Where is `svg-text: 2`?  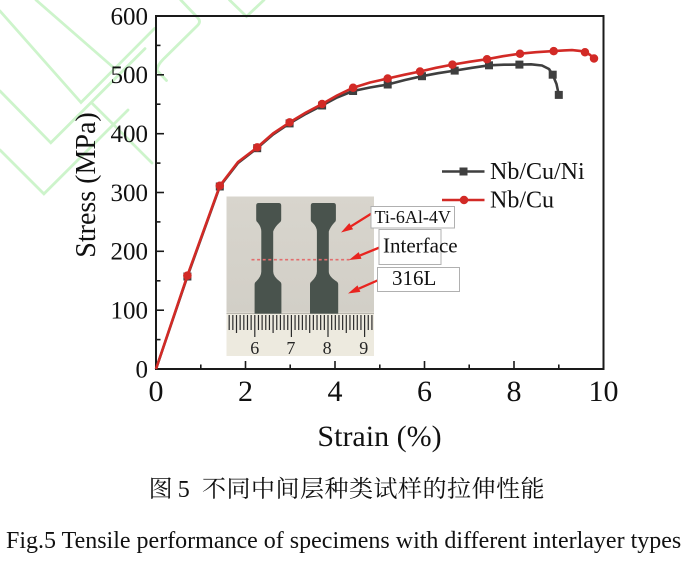 svg-text: 2 is located at coordinates (245, 391).